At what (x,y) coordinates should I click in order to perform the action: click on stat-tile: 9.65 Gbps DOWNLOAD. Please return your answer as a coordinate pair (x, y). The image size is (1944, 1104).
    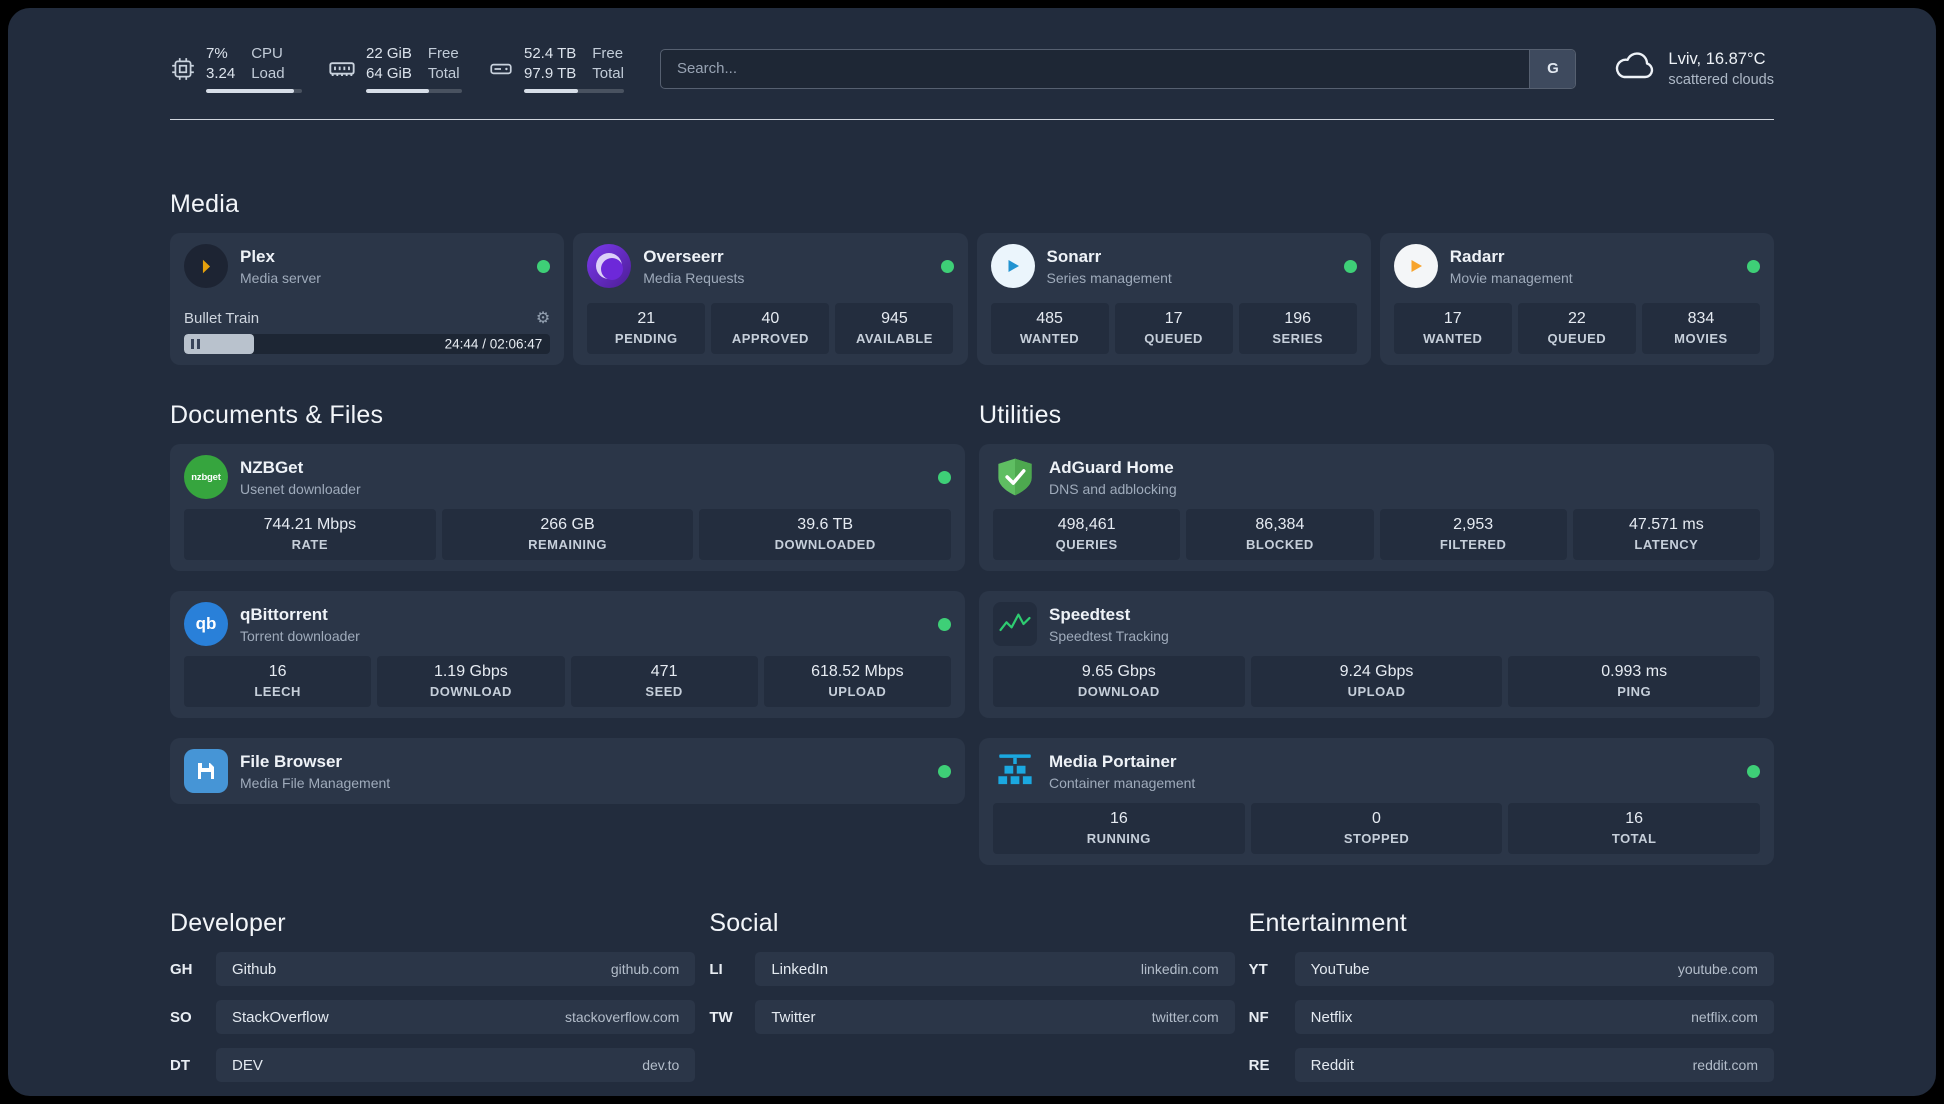
    Looking at the image, I should click on (1119, 681).